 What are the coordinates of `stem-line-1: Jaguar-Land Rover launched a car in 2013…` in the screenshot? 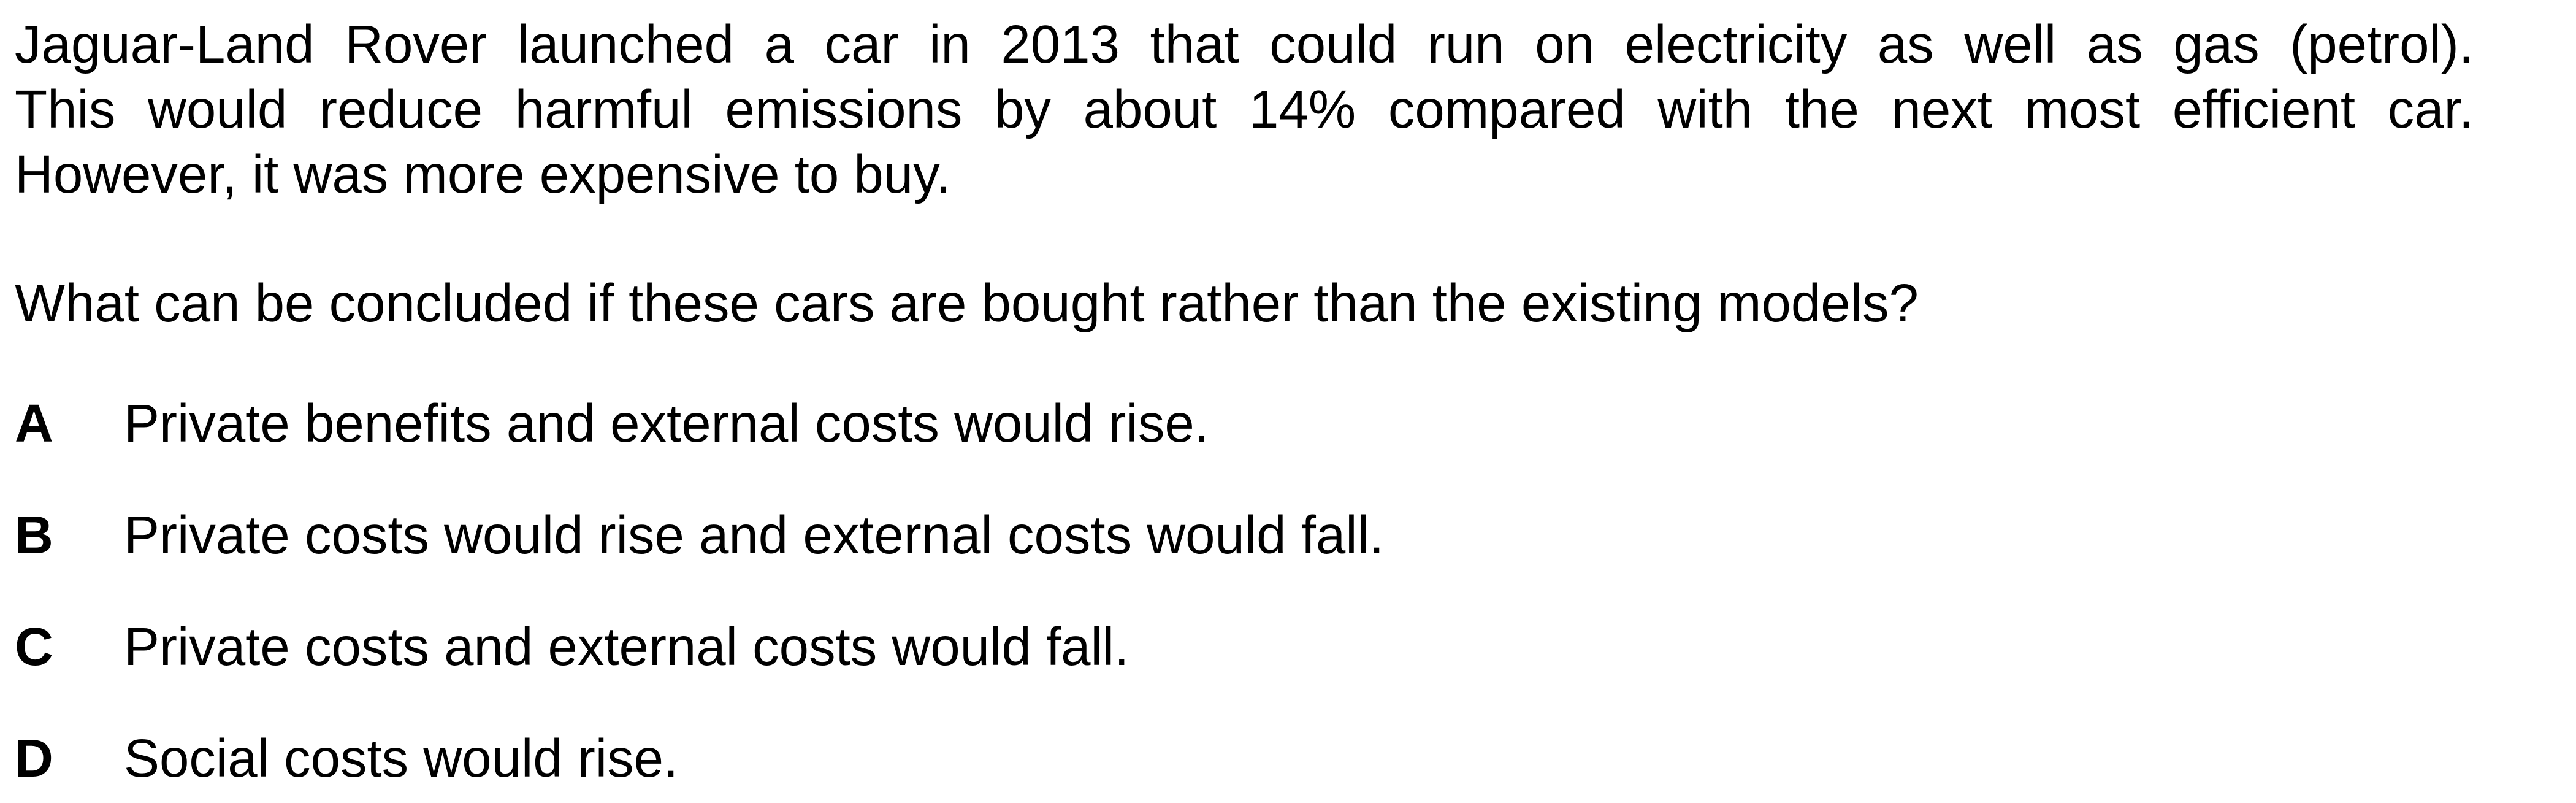 It's located at (1244, 44).